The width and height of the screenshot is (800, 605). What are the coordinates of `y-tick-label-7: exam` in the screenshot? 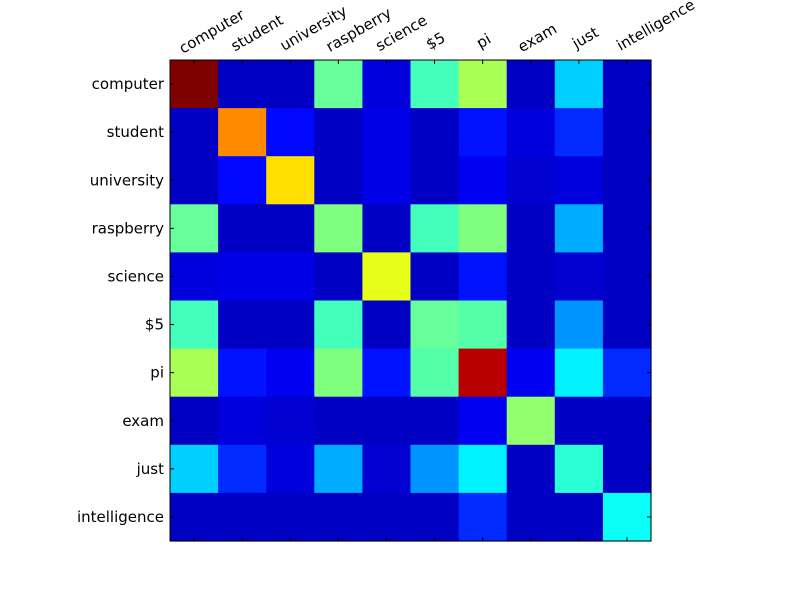 It's located at (143, 421).